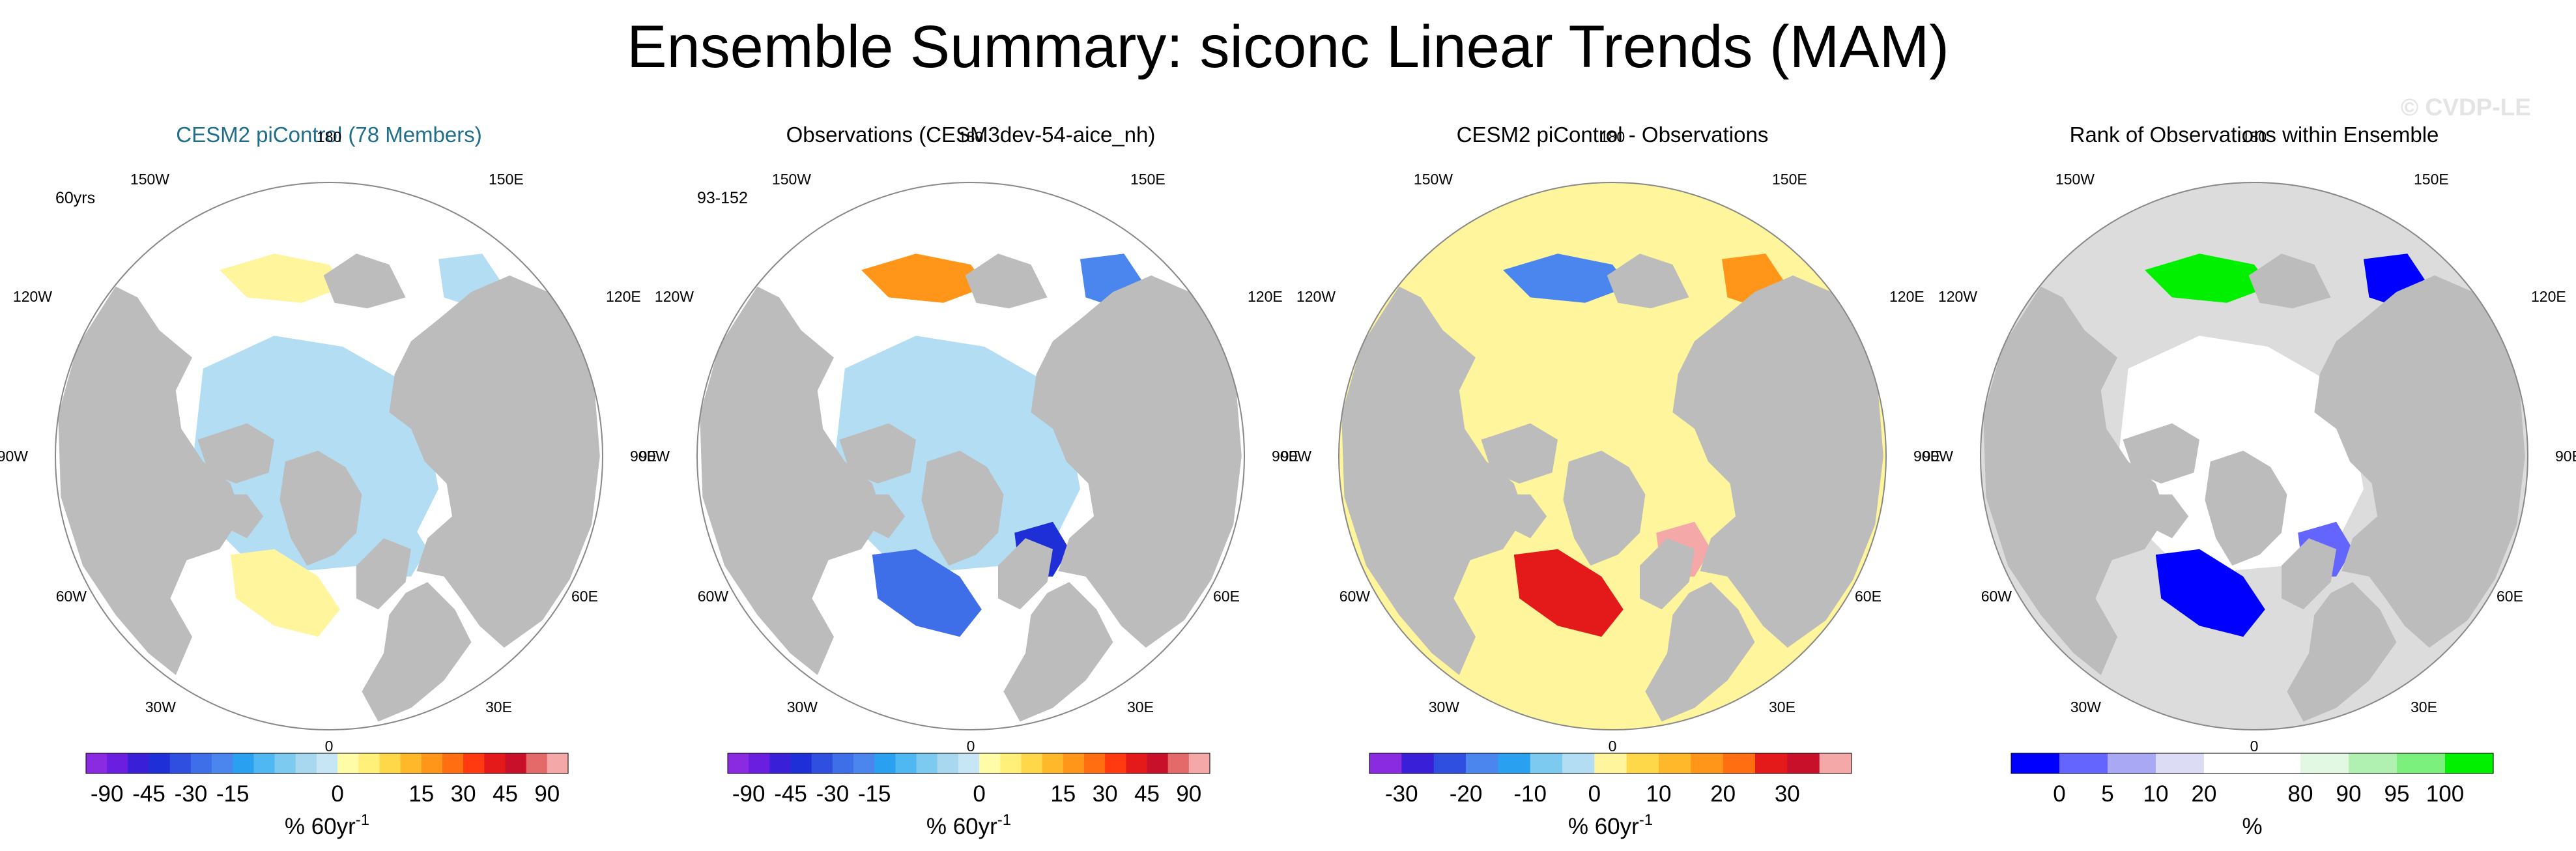  What do you see at coordinates (2204, 794) in the screenshot?
I see `colorbar-tick-label: 20` at bounding box center [2204, 794].